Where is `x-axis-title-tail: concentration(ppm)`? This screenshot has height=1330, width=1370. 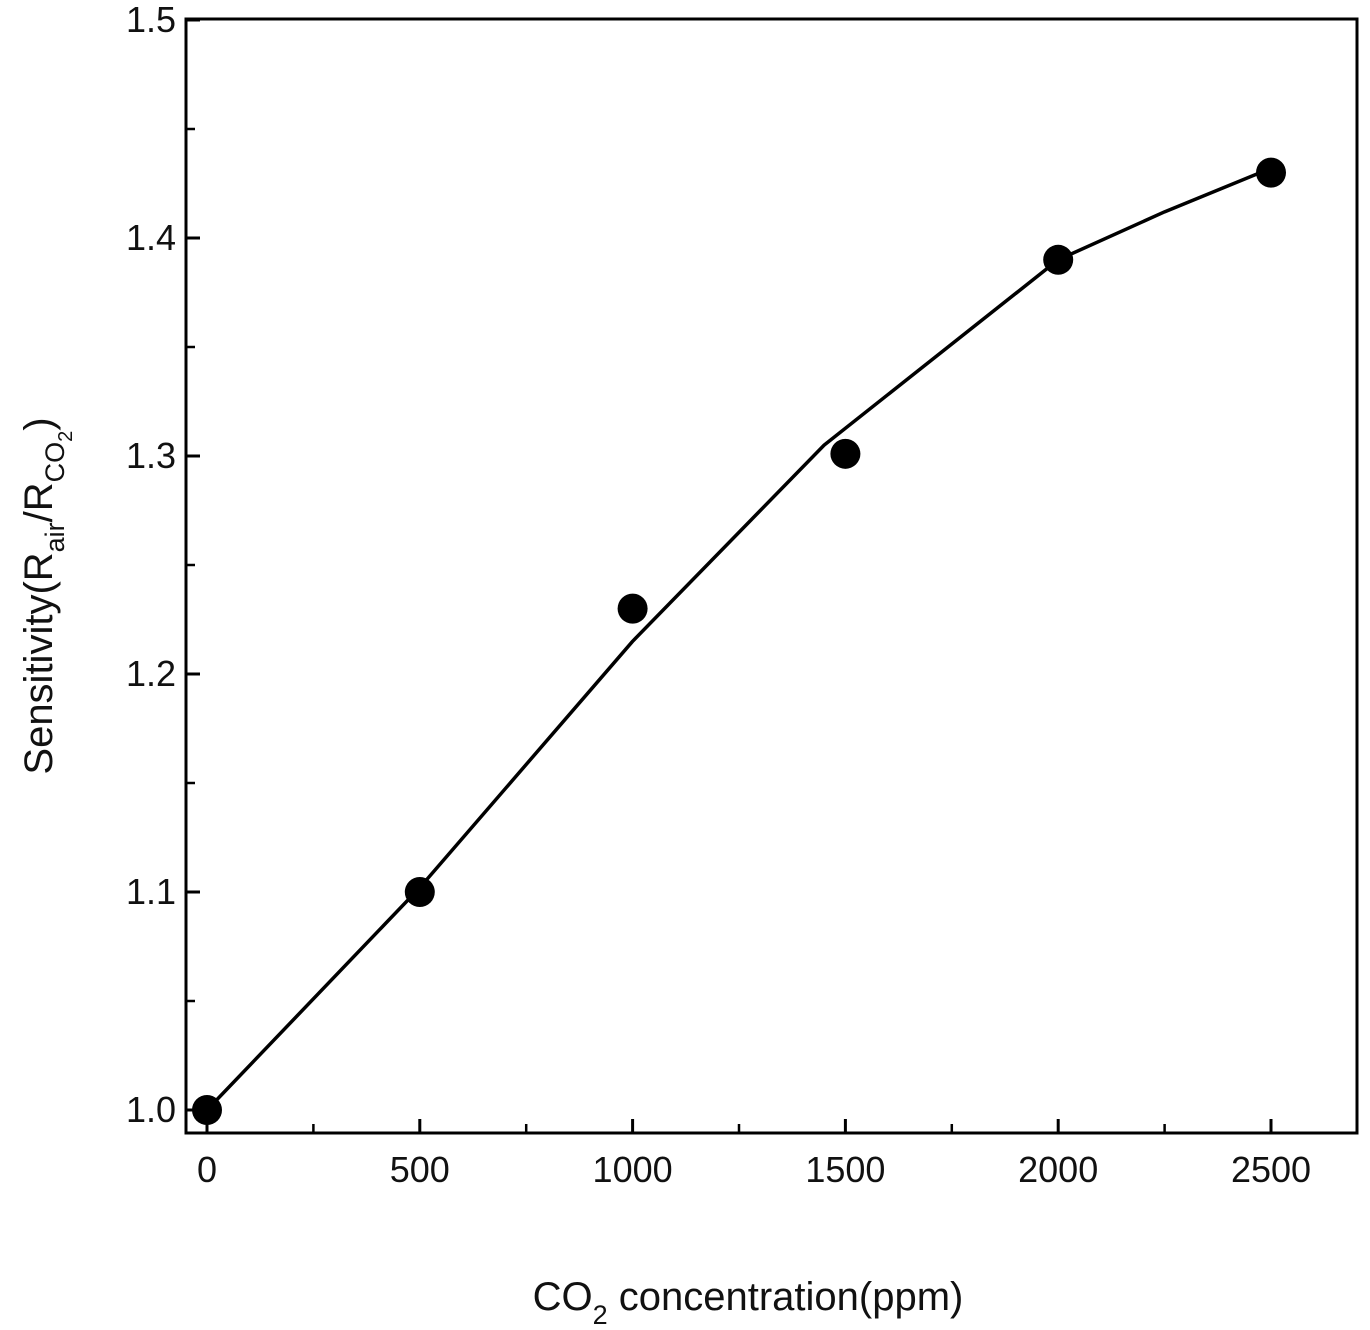
x-axis-title-tail: concentration(ppm) is located at coordinates (786, 1297).